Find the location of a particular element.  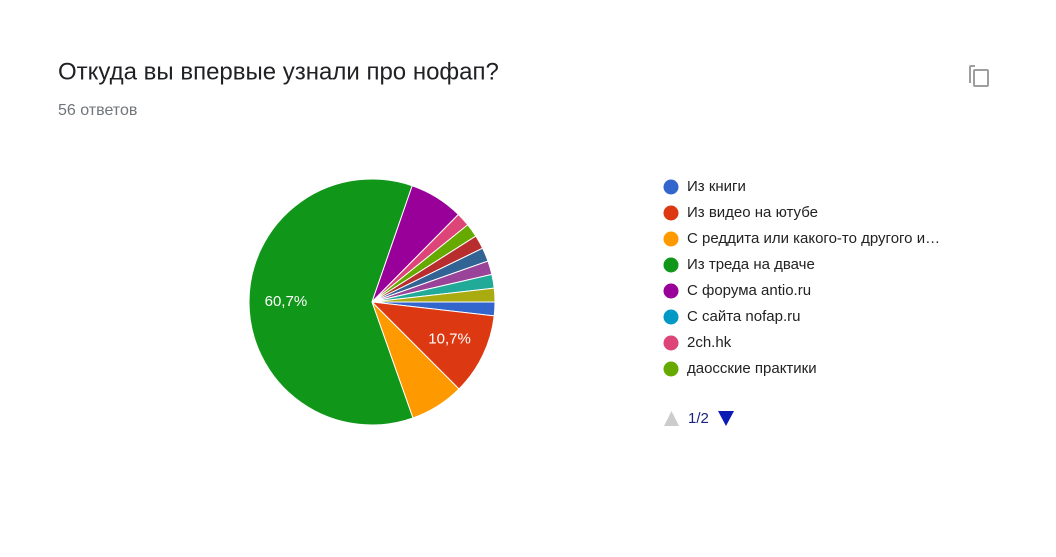

legend-label: С сайта nofap.ru is located at coordinates (743, 316).